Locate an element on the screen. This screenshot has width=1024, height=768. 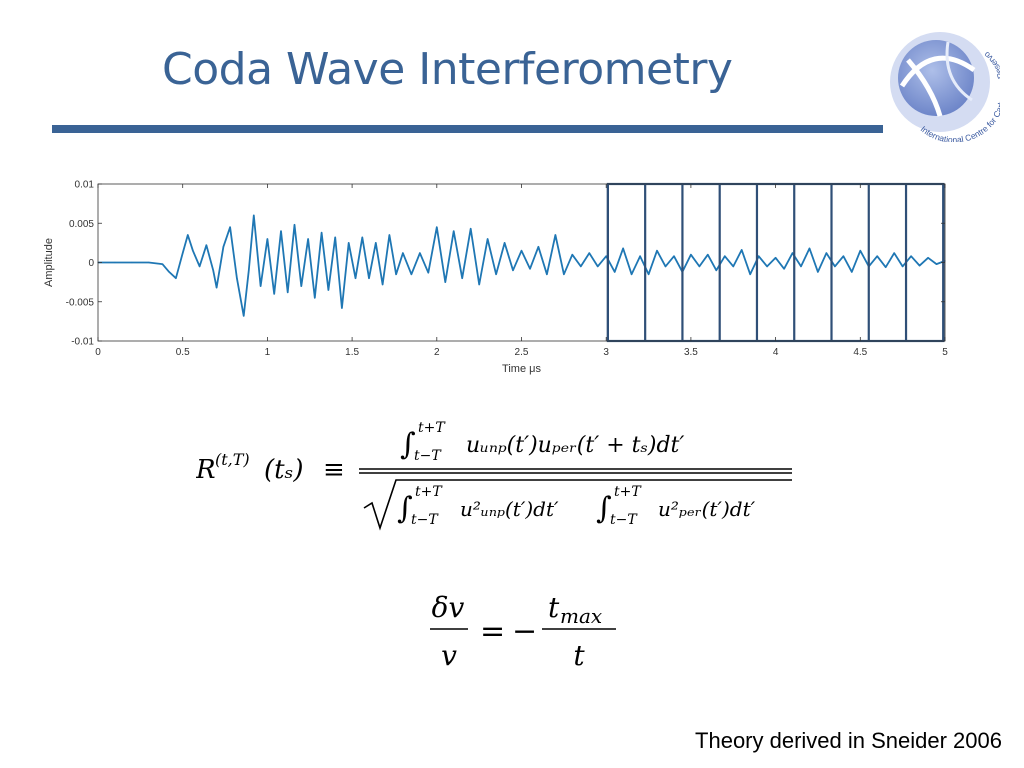
eq2-rhs-denominator: t is located at coordinates (579, 655).